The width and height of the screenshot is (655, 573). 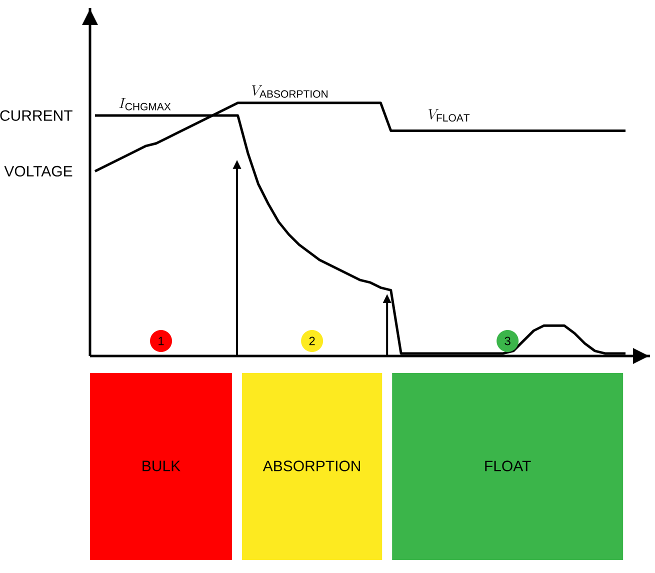 I want to click on text: BULK, so click(x=161, y=466).